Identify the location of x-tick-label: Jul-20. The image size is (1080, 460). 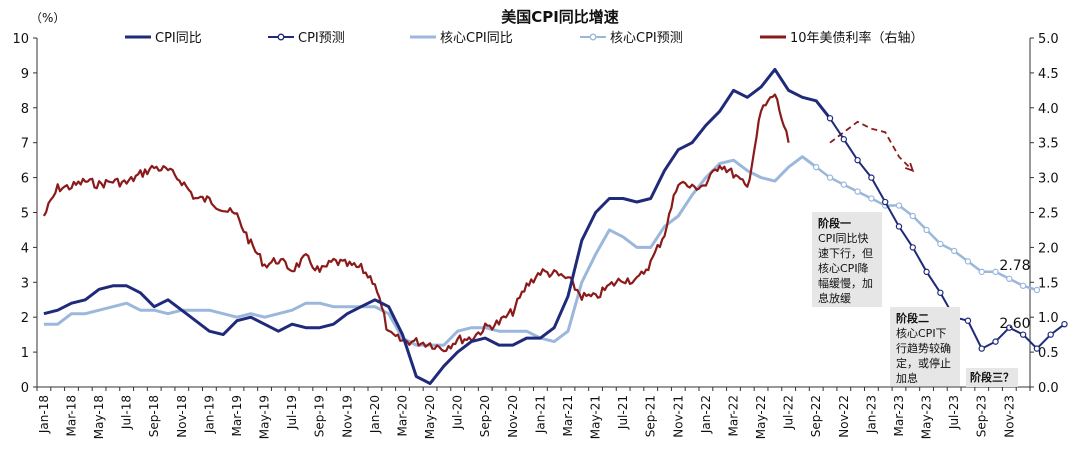
(458, 412).